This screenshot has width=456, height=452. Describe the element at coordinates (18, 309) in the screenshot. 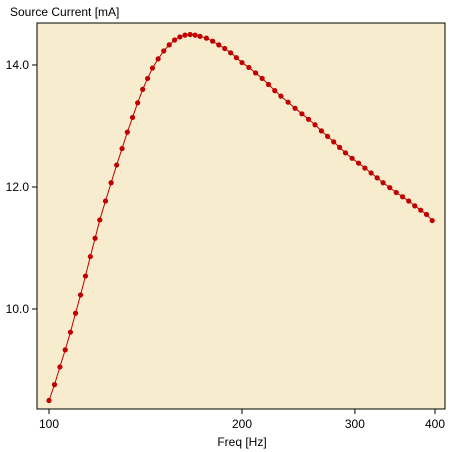

I see `y-tick-label: 10.0` at that location.